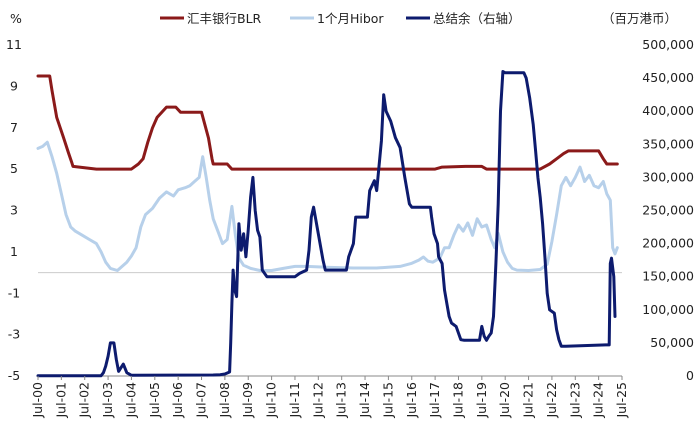 Image resolution: width=700 pixels, height=439 pixels. Describe the element at coordinates (177, 400) in the screenshot. I see `x-tick-label: Jul-06` at that location.